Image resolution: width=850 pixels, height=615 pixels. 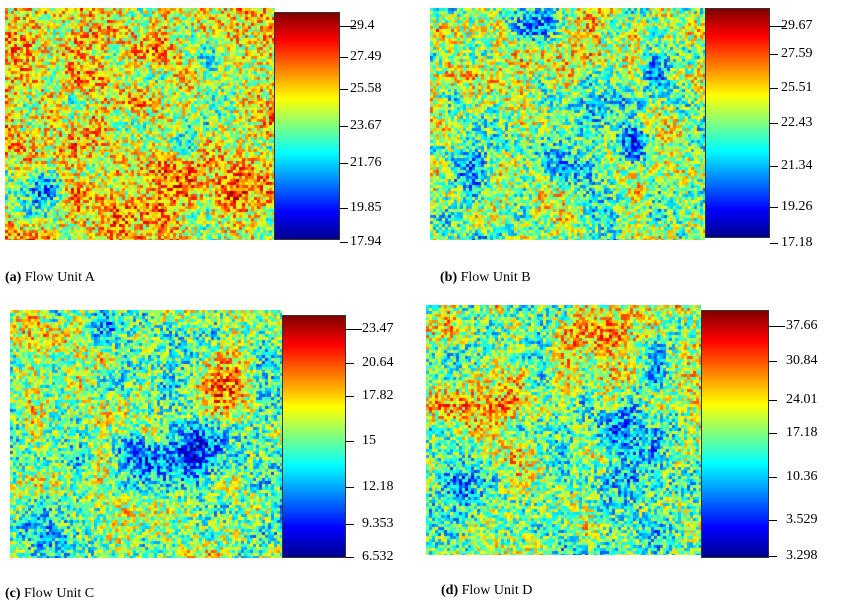 What do you see at coordinates (13, 593) in the screenshot?
I see `caption-letter: (c)` at bounding box center [13, 593].